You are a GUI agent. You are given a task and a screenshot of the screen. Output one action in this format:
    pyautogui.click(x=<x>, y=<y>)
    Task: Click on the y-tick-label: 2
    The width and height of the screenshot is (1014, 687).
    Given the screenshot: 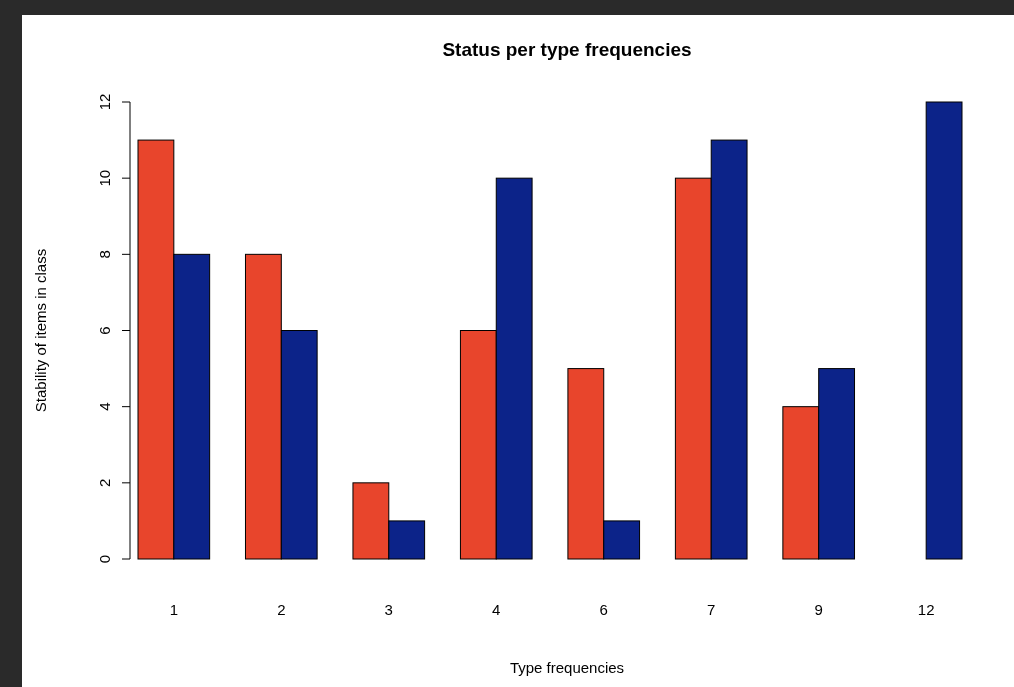 What is the action you would take?
    pyautogui.click(x=104, y=483)
    